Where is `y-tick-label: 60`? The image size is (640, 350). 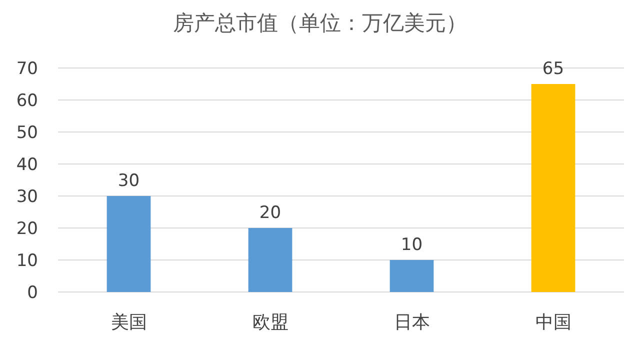
y-tick-label: 60 is located at coordinates (27, 101).